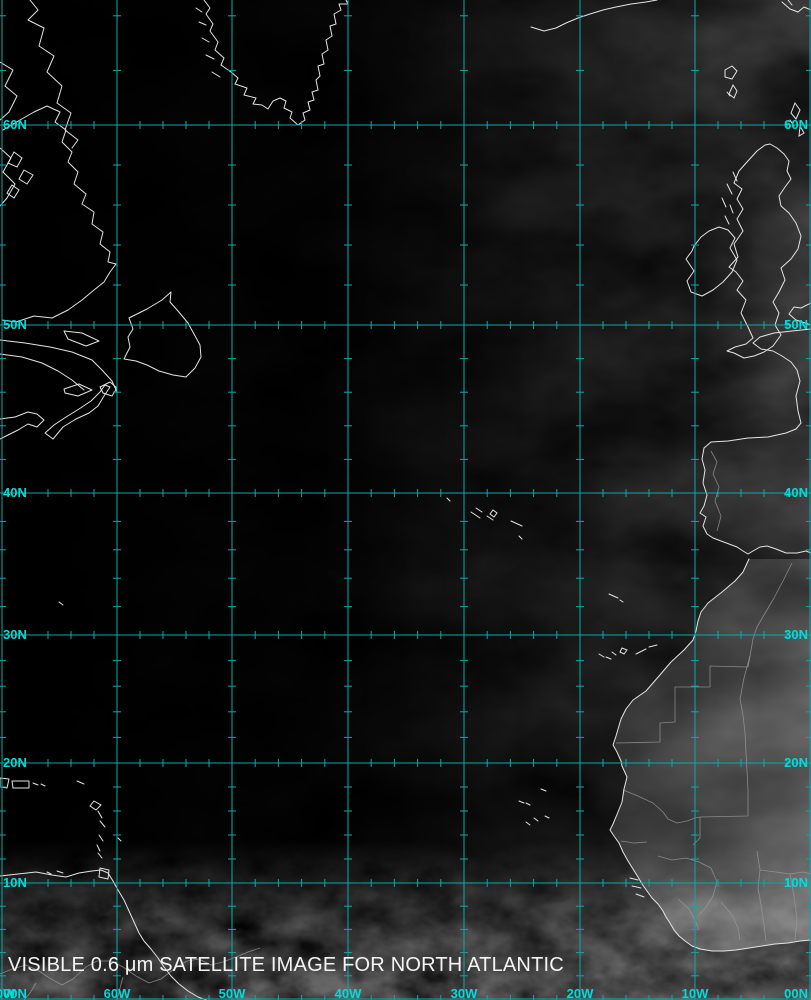  Describe the element at coordinates (5, 783) in the screenshot. I see `coastline-hispaniola-tip` at that location.